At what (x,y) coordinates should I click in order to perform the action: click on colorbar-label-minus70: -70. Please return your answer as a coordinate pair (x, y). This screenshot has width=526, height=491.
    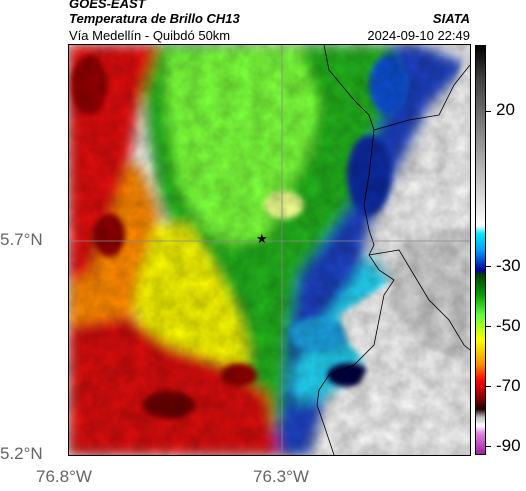
    Looking at the image, I should click on (508, 385).